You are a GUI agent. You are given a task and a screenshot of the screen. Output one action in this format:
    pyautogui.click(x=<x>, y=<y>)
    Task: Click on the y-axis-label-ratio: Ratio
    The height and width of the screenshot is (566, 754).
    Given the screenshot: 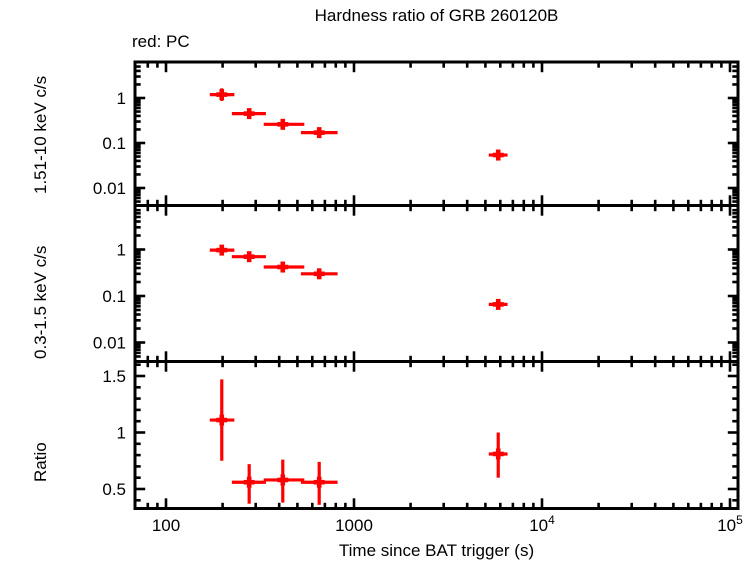 What is the action you would take?
    pyautogui.click(x=40, y=462)
    